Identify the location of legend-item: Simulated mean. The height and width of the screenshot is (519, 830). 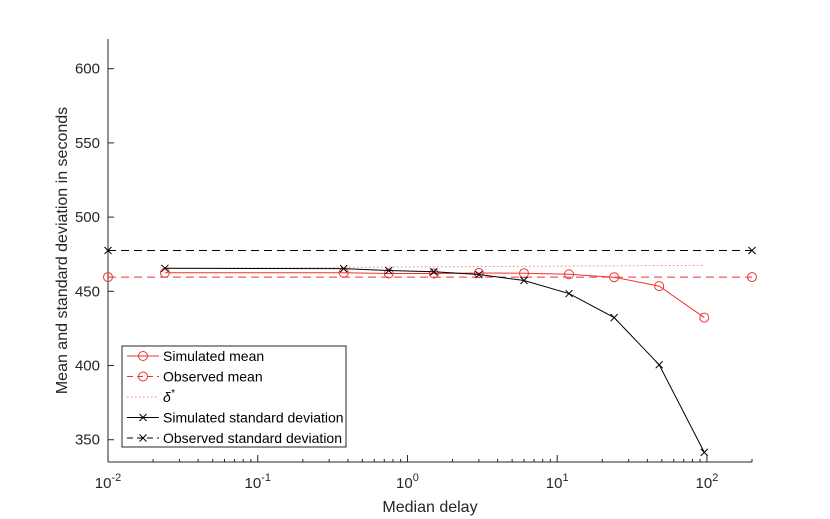
(195, 356).